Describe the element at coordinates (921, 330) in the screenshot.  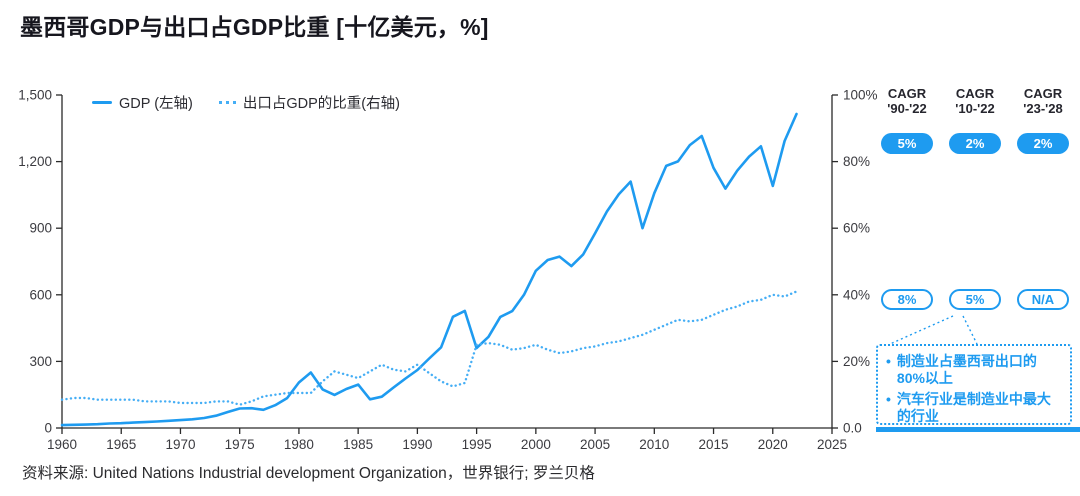
I see `callout-pointer-left` at that location.